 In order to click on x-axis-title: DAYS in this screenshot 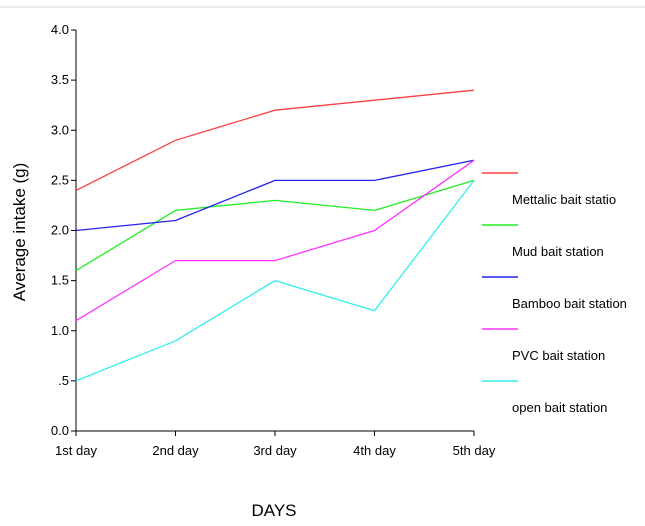, I will do `click(273, 510)`.